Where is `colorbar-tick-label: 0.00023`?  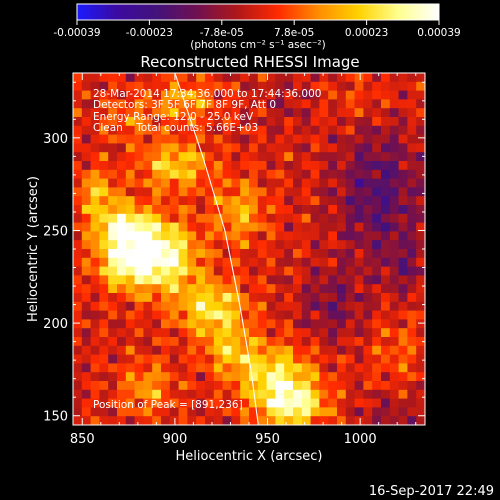 colorbar-tick-label: 0.00023 is located at coordinates (366, 33).